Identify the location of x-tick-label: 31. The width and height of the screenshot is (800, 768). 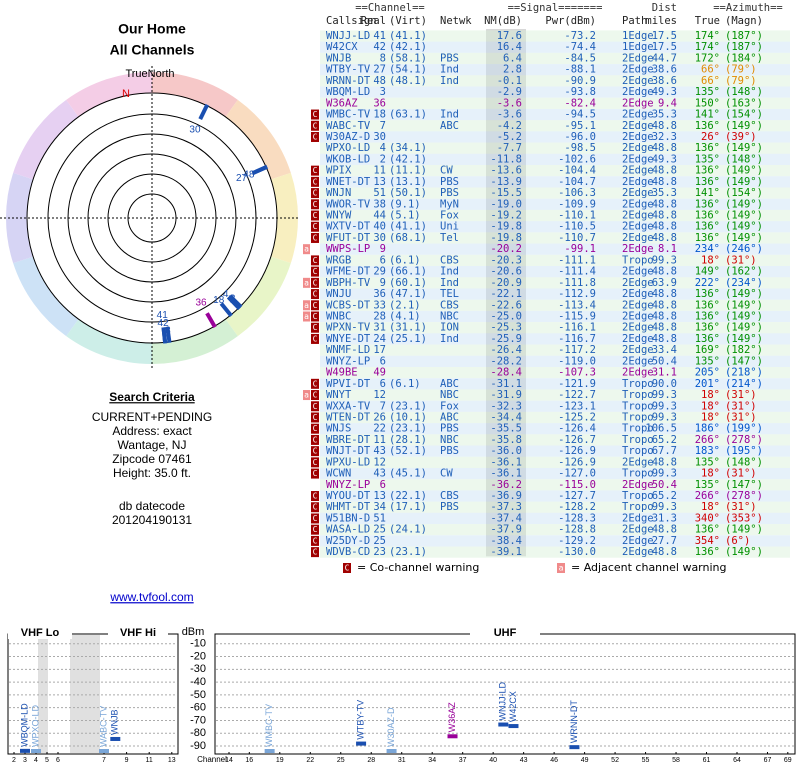
(402, 760).